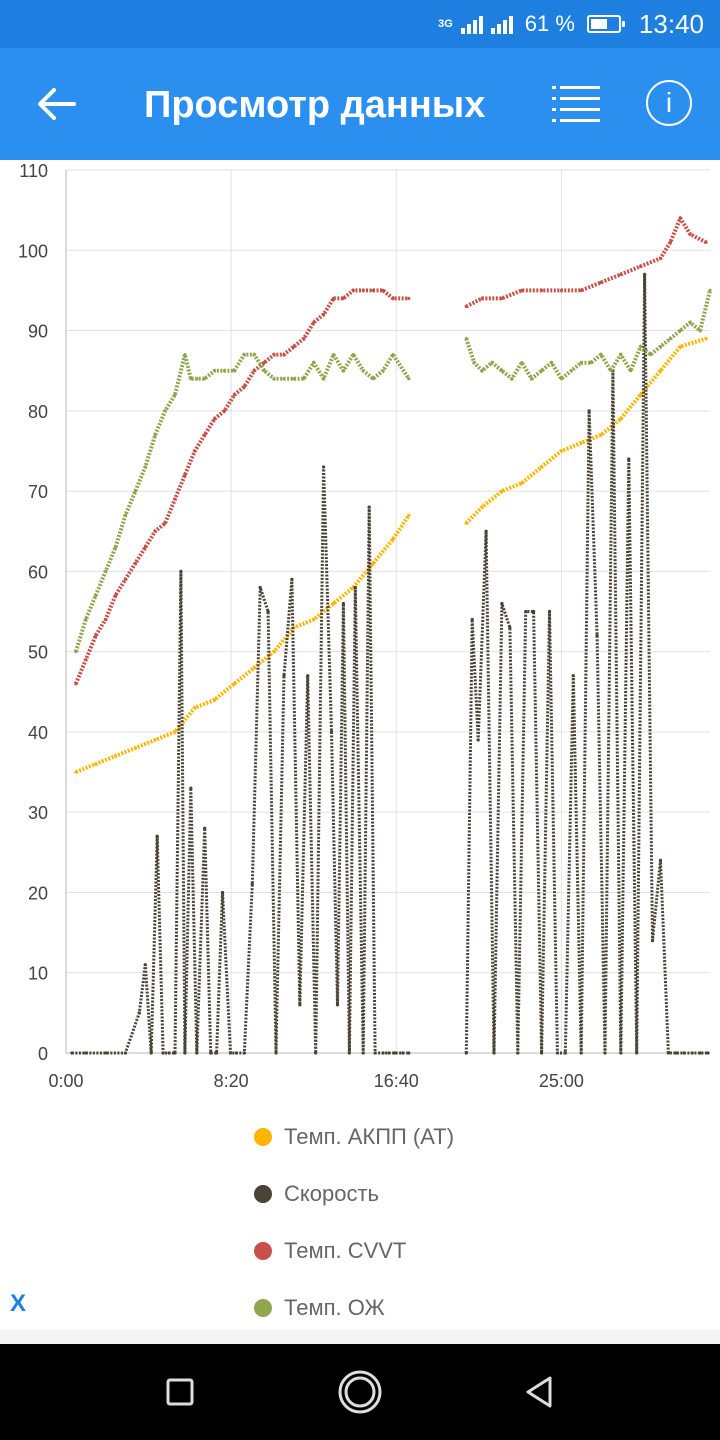 This screenshot has height=1440, width=720. Describe the element at coordinates (65, 1081) in the screenshot. I see `x-tick-label: 0:00` at that location.